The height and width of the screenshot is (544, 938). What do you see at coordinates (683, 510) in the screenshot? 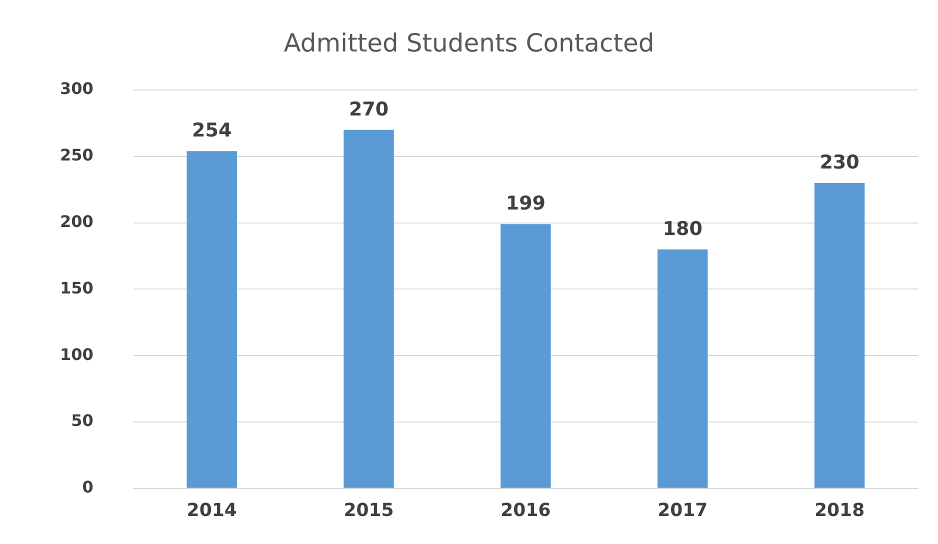
I see `x-tick-label: 2017` at bounding box center [683, 510].